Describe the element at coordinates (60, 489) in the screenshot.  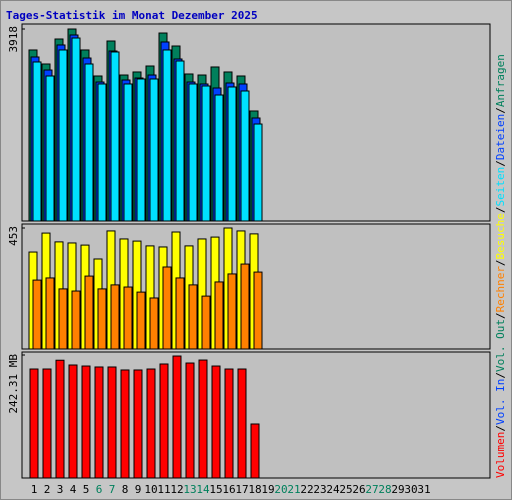
I see `x-tick-label: 3` at that location.